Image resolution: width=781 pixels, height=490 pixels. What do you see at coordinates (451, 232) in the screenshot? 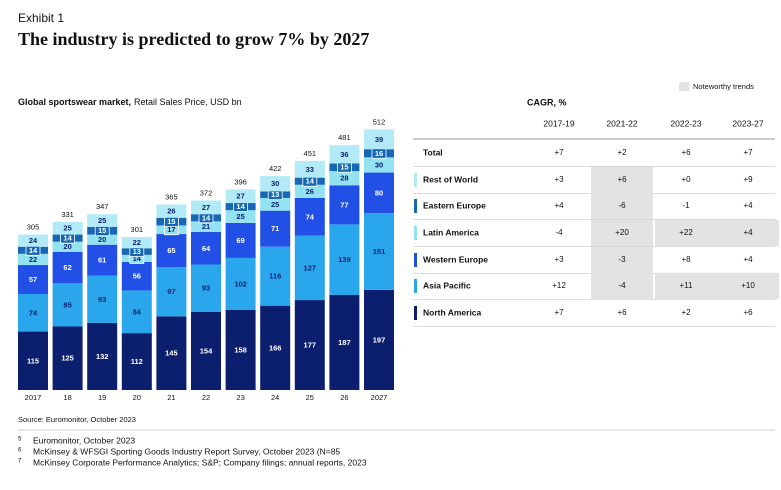
I see `row-label: Latin America` at bounding box center [451, 232].